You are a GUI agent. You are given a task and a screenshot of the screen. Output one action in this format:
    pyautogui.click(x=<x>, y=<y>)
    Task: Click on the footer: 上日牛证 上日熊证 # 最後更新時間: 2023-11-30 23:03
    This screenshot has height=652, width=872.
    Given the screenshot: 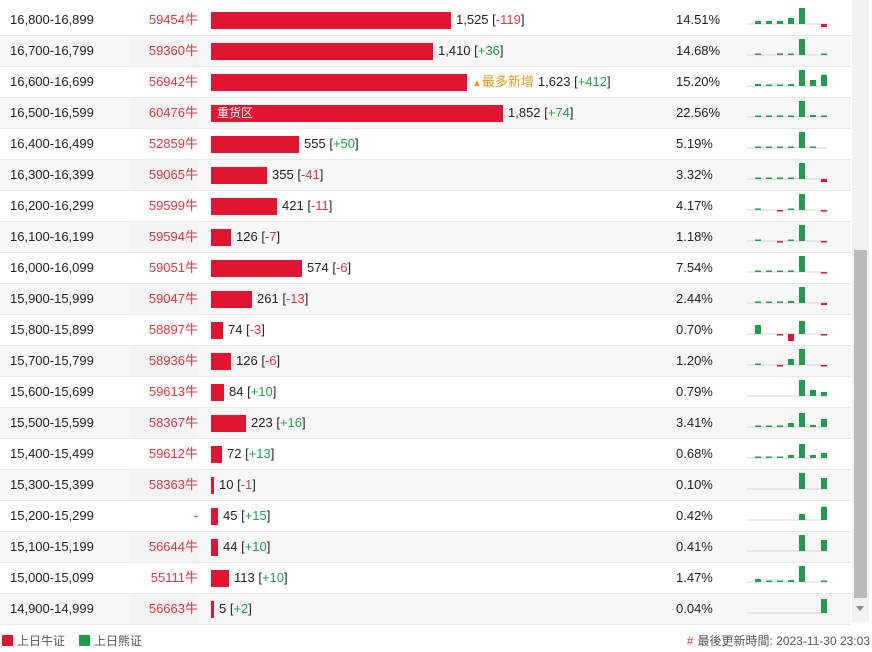 What is the action you would take?
    pyautogui.click(x=436, y=641)
    